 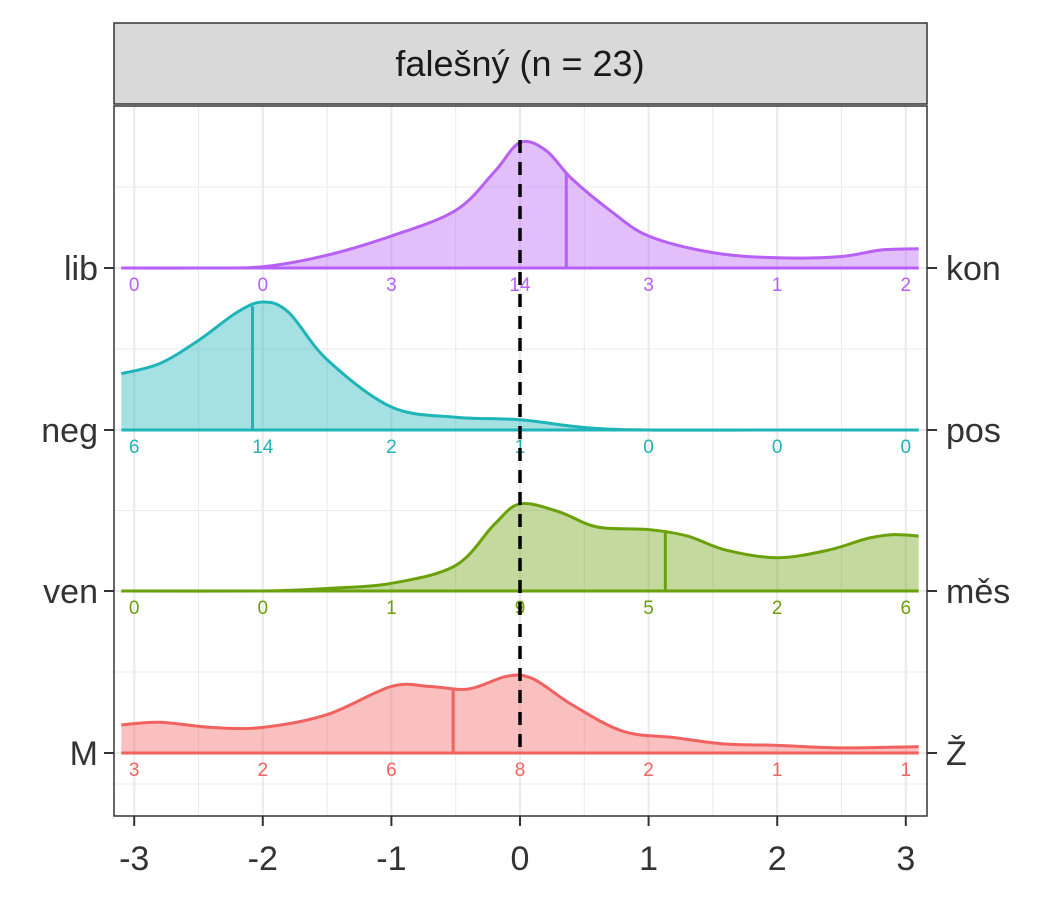 What do you see at coordinates (956, 754) in the screenshot?
I see `y-tick-label-right: Ž` at bounding box center [956, 754].